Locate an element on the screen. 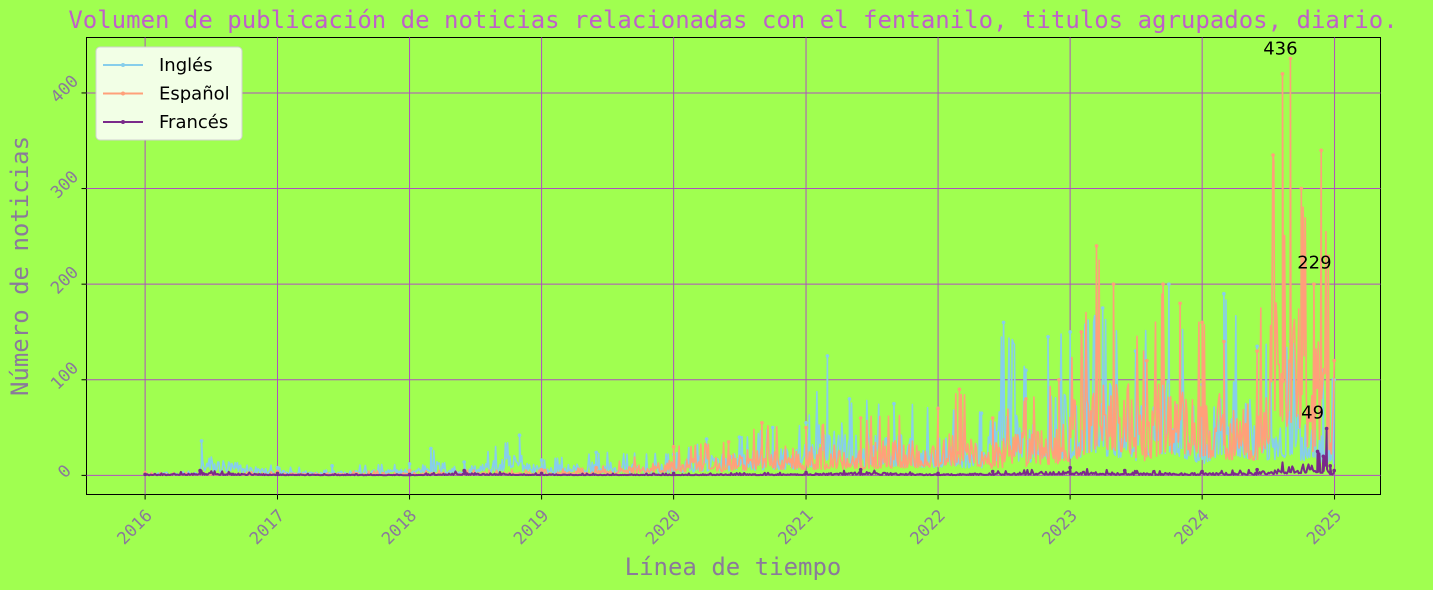 The image size is (1433, 590). annotation-label: 49 is located at coordinates (1312, 413).